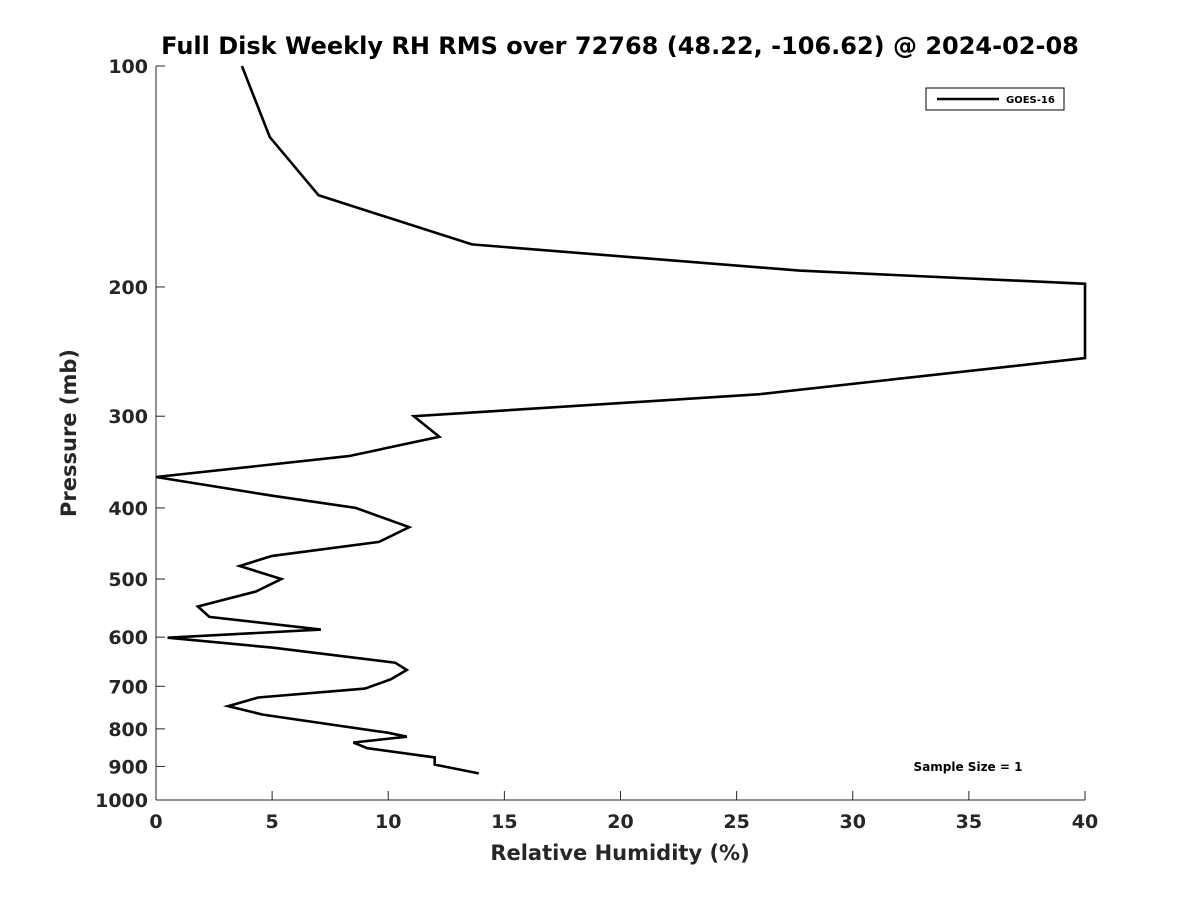  What do you see at coordinates (128, 767) in the screenshot?
I see `y-tick-label: 900` at bounding box center [128, 767].